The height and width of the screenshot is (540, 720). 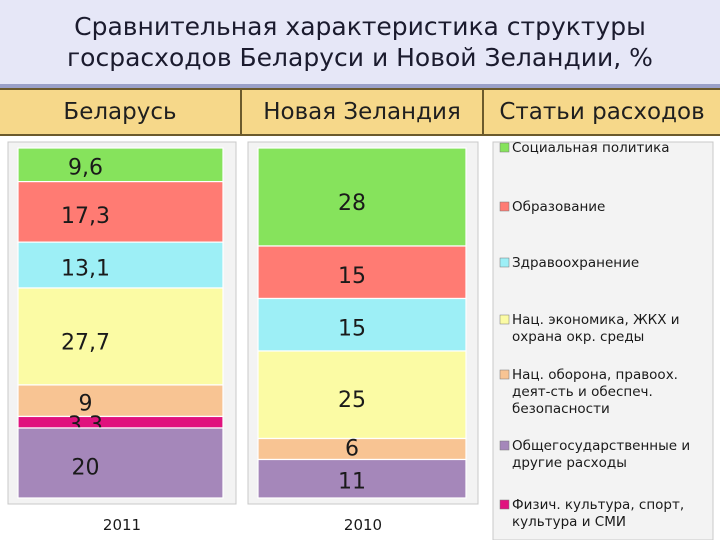 What do you see at coordinates (598, 505) in the screenshot?
I see `legend-label-6-0: Физич. культура, спорт,` at bounding box center [598, 505].